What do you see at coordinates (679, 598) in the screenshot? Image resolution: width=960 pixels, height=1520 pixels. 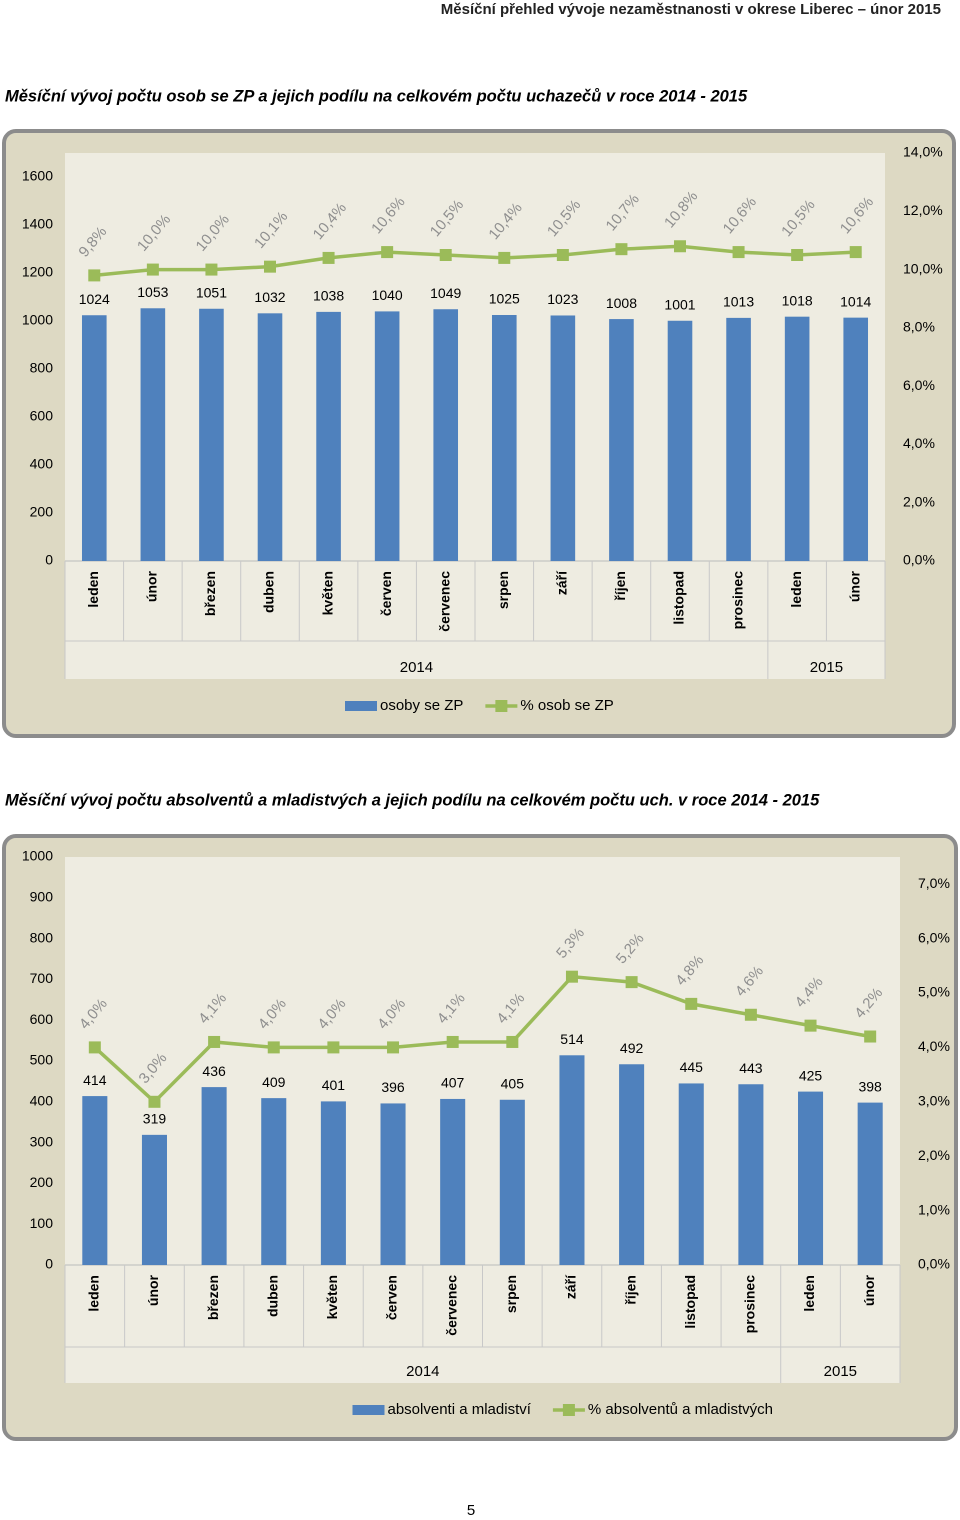 I see `x-tick-label: listopad` at bounding box center [679, 598].